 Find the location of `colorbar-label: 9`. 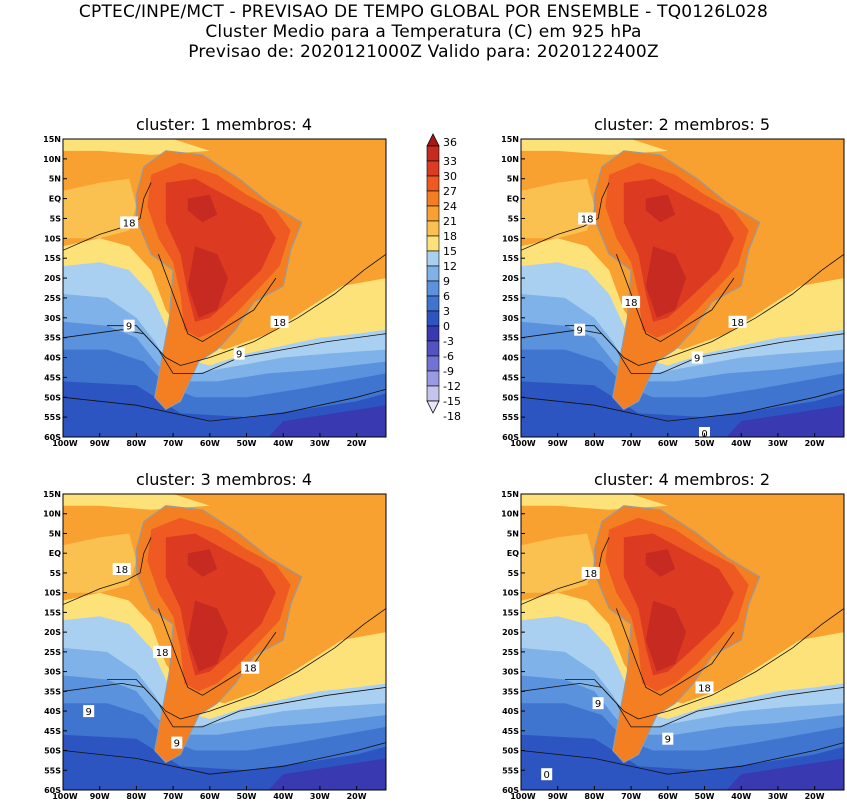

colorbar-label: 9 is located at coordinates (446, 281).